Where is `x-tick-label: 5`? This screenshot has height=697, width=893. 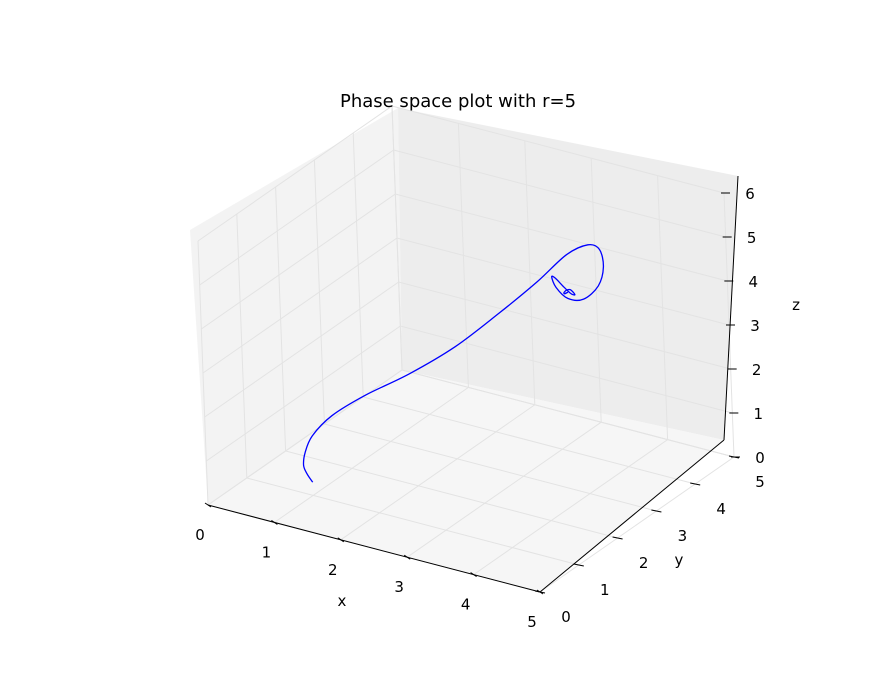
x-tick-label: 5 is located at coordinates (532, 622).